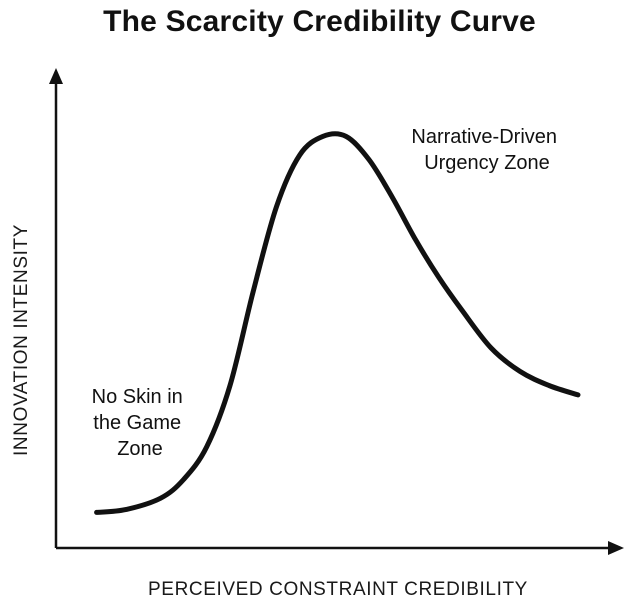 Image resolution: width=639 pixels, height=608 pixels. What do you see at coordinates (56, 76) in the screenshot?
I see `y-axis-arrow` at bounding box center [56, 76].